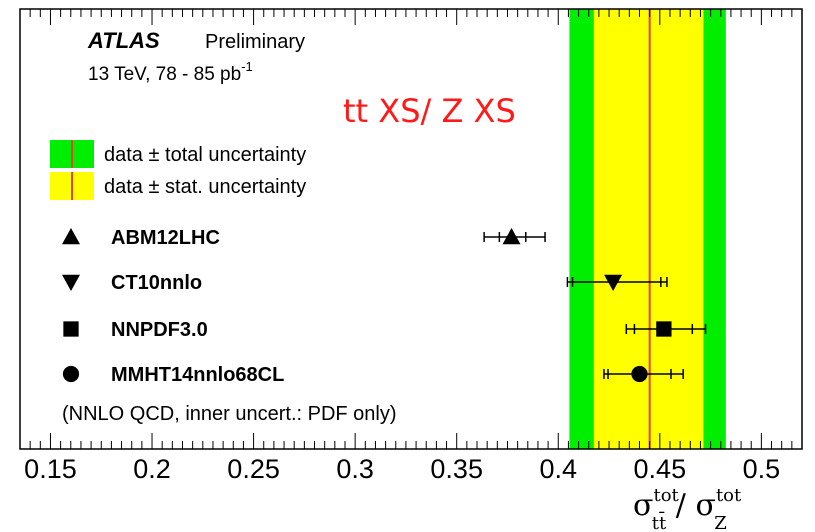  I want to click on label-marker-circle, so click(71, 374).